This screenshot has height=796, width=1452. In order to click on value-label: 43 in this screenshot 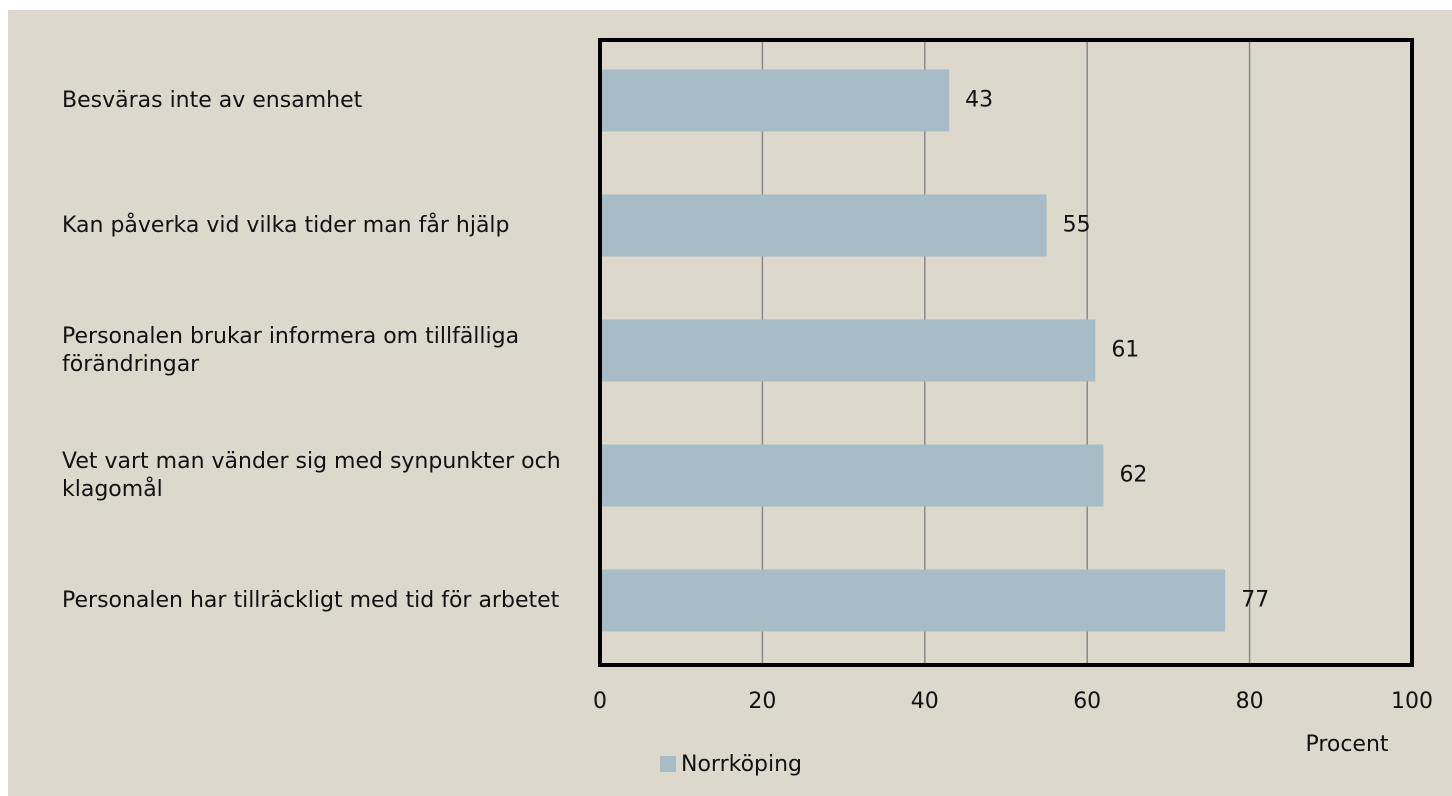, I will do `click(979, 100)`.